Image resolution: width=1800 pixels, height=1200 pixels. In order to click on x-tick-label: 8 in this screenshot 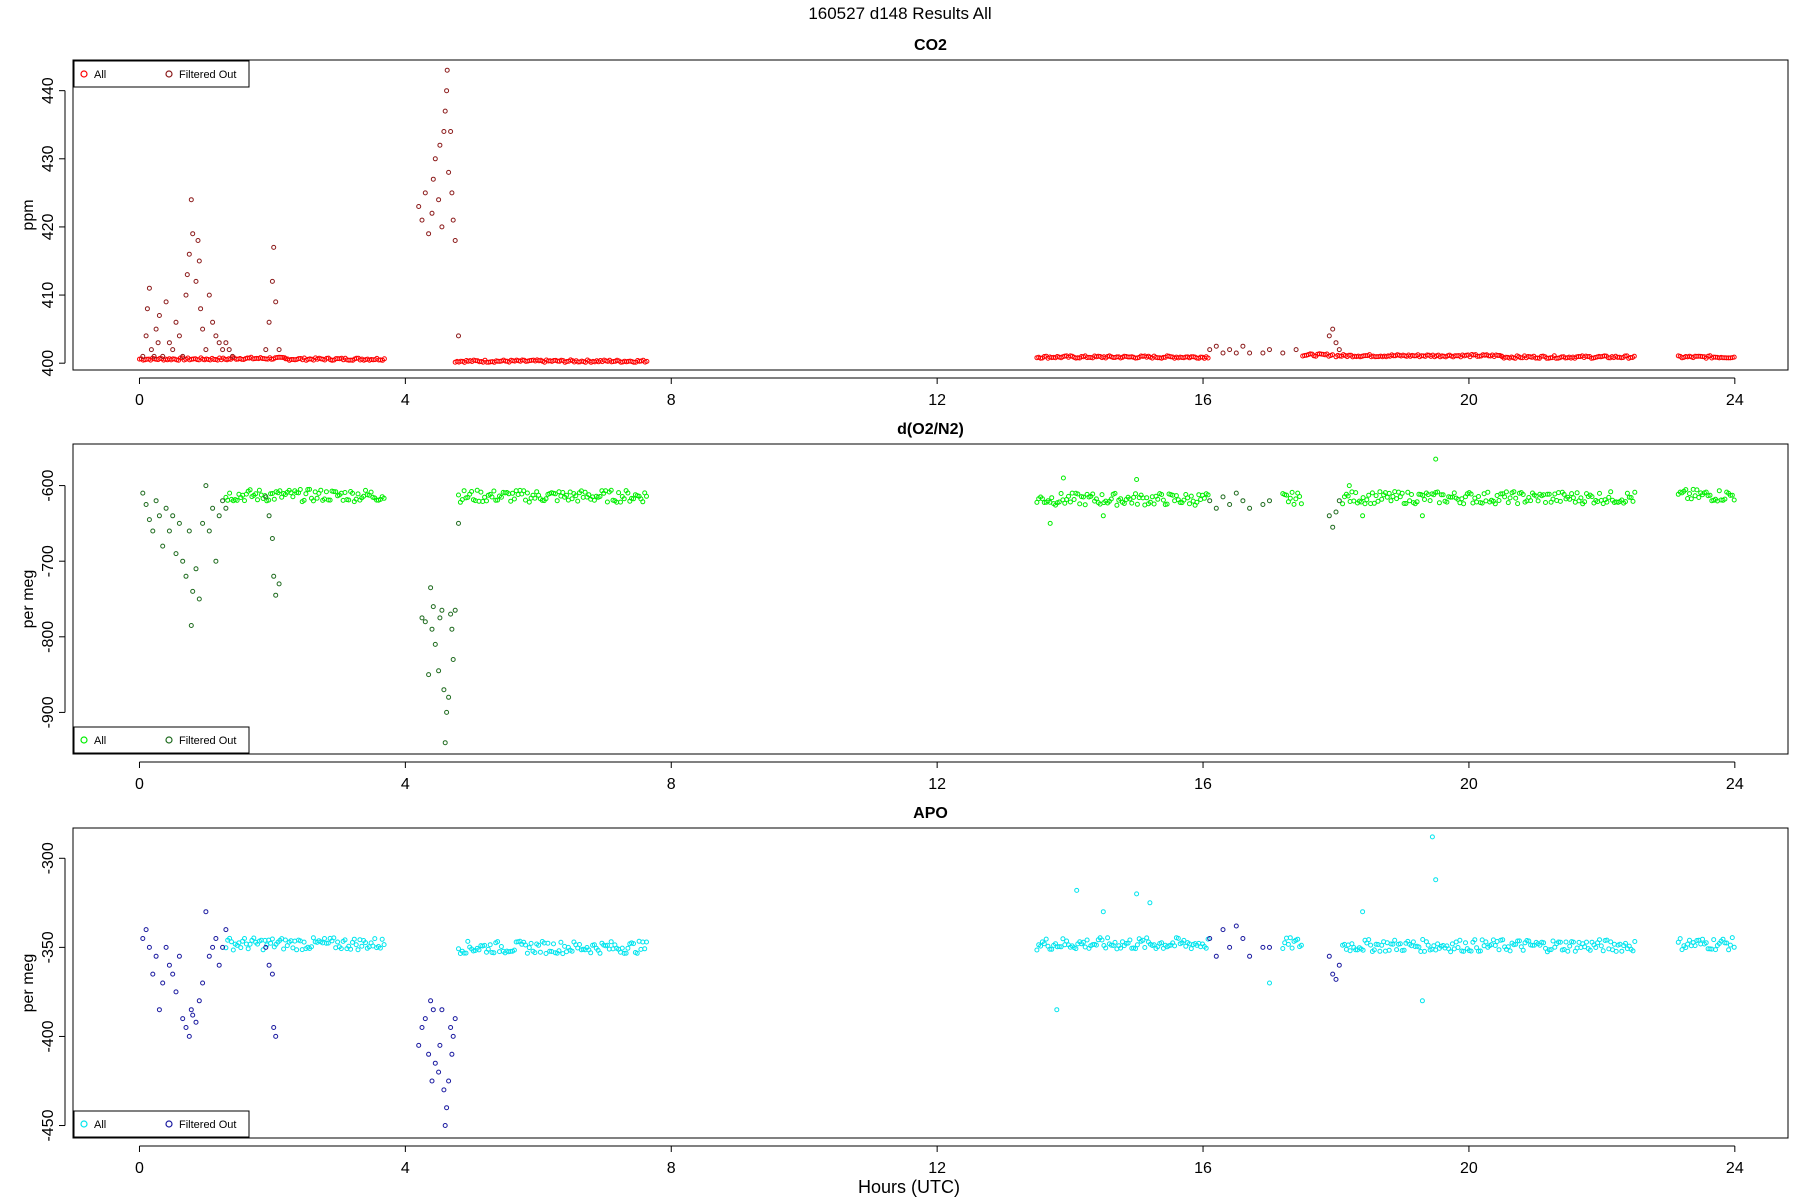, I will do `click(671, 400)`.